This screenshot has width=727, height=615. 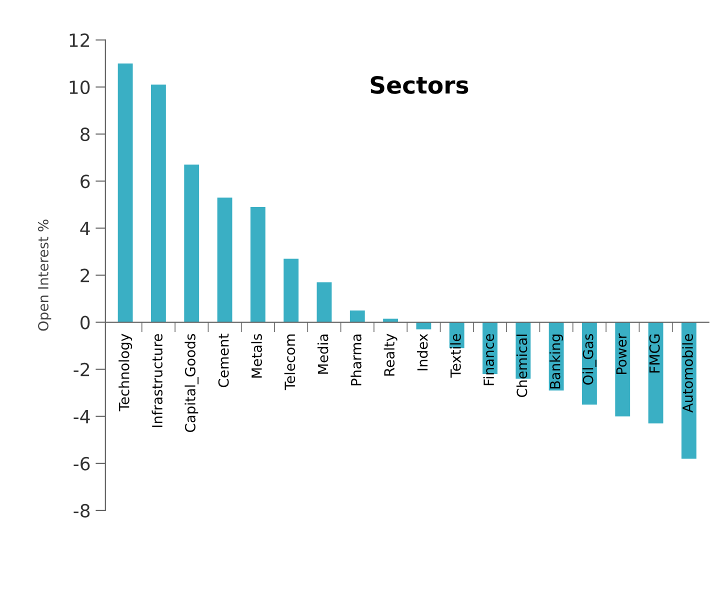 What do you see at coordinates (522, 366) in the screenshot?
I see `x-tick-label: Chemical` at bounding box center [522, 366].